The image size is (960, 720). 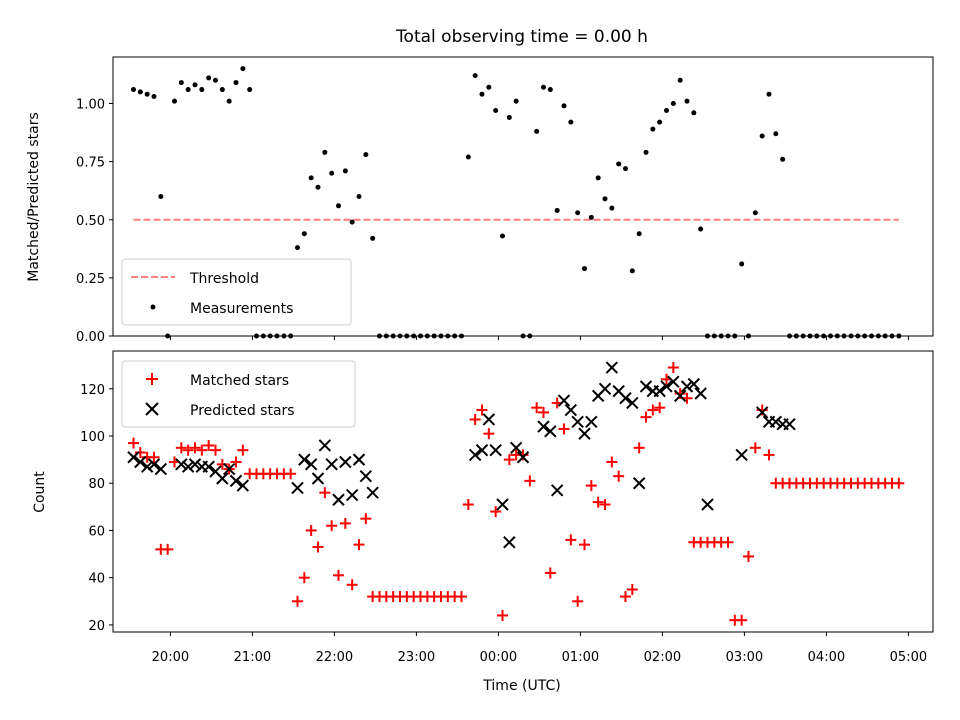 What do you see at coordinates (252, 657) in the screenshot?
I see `x-tick-label: 21:00` at bounding box center [252, 657].